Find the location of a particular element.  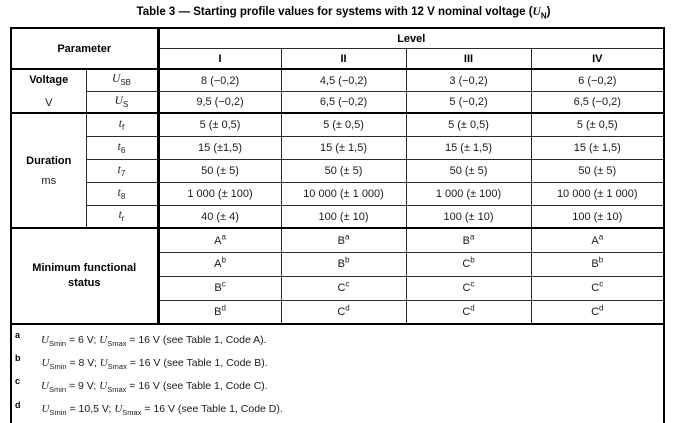

tr-subscript: r is located at coordinates (123, 219).